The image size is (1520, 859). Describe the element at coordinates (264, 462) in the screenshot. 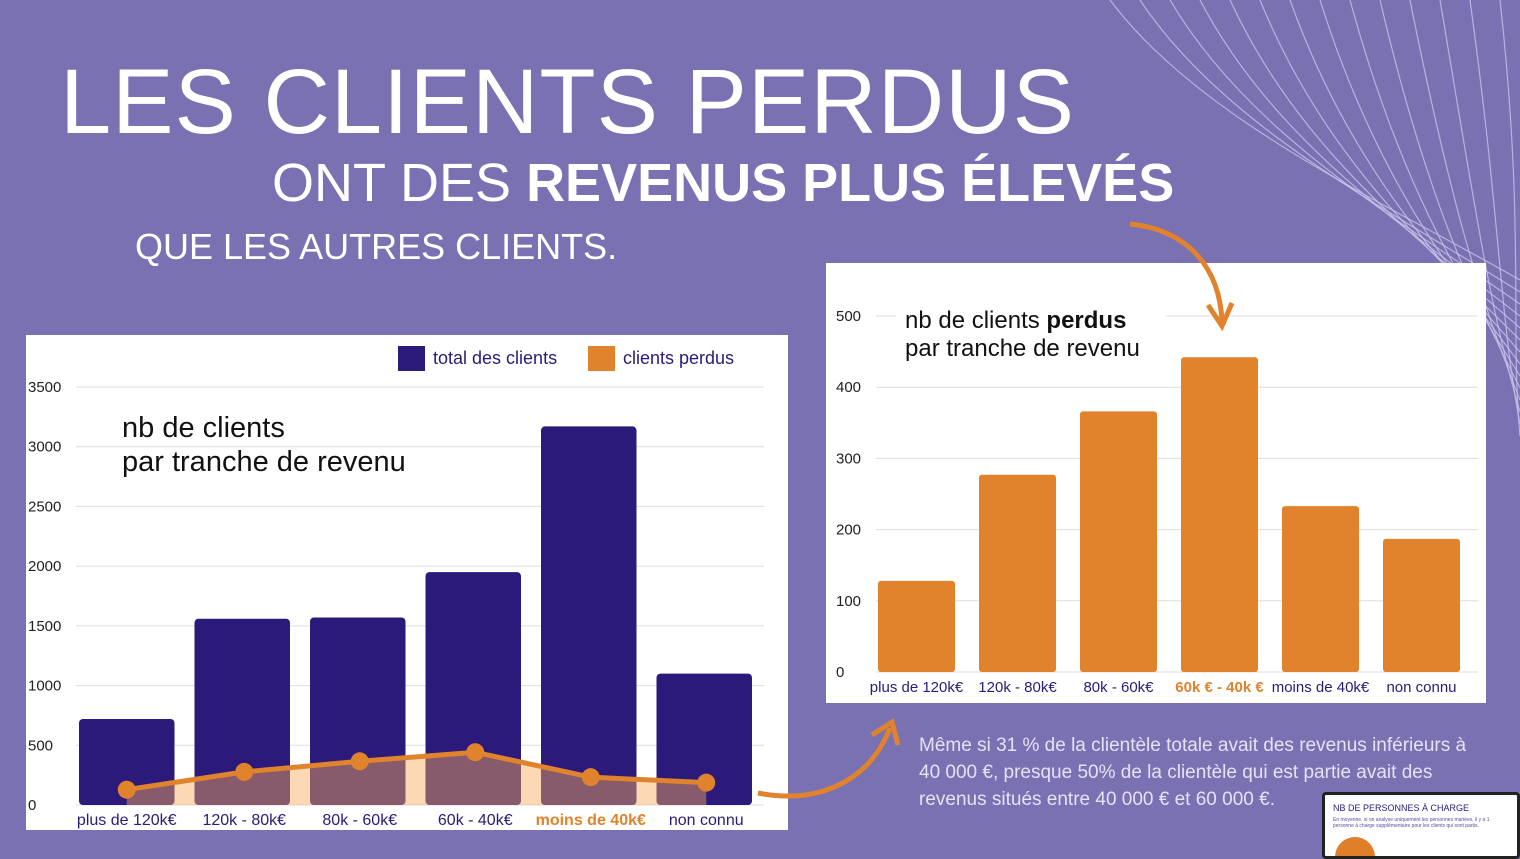

I see `chart-title: par tranche de revenu` at that location.